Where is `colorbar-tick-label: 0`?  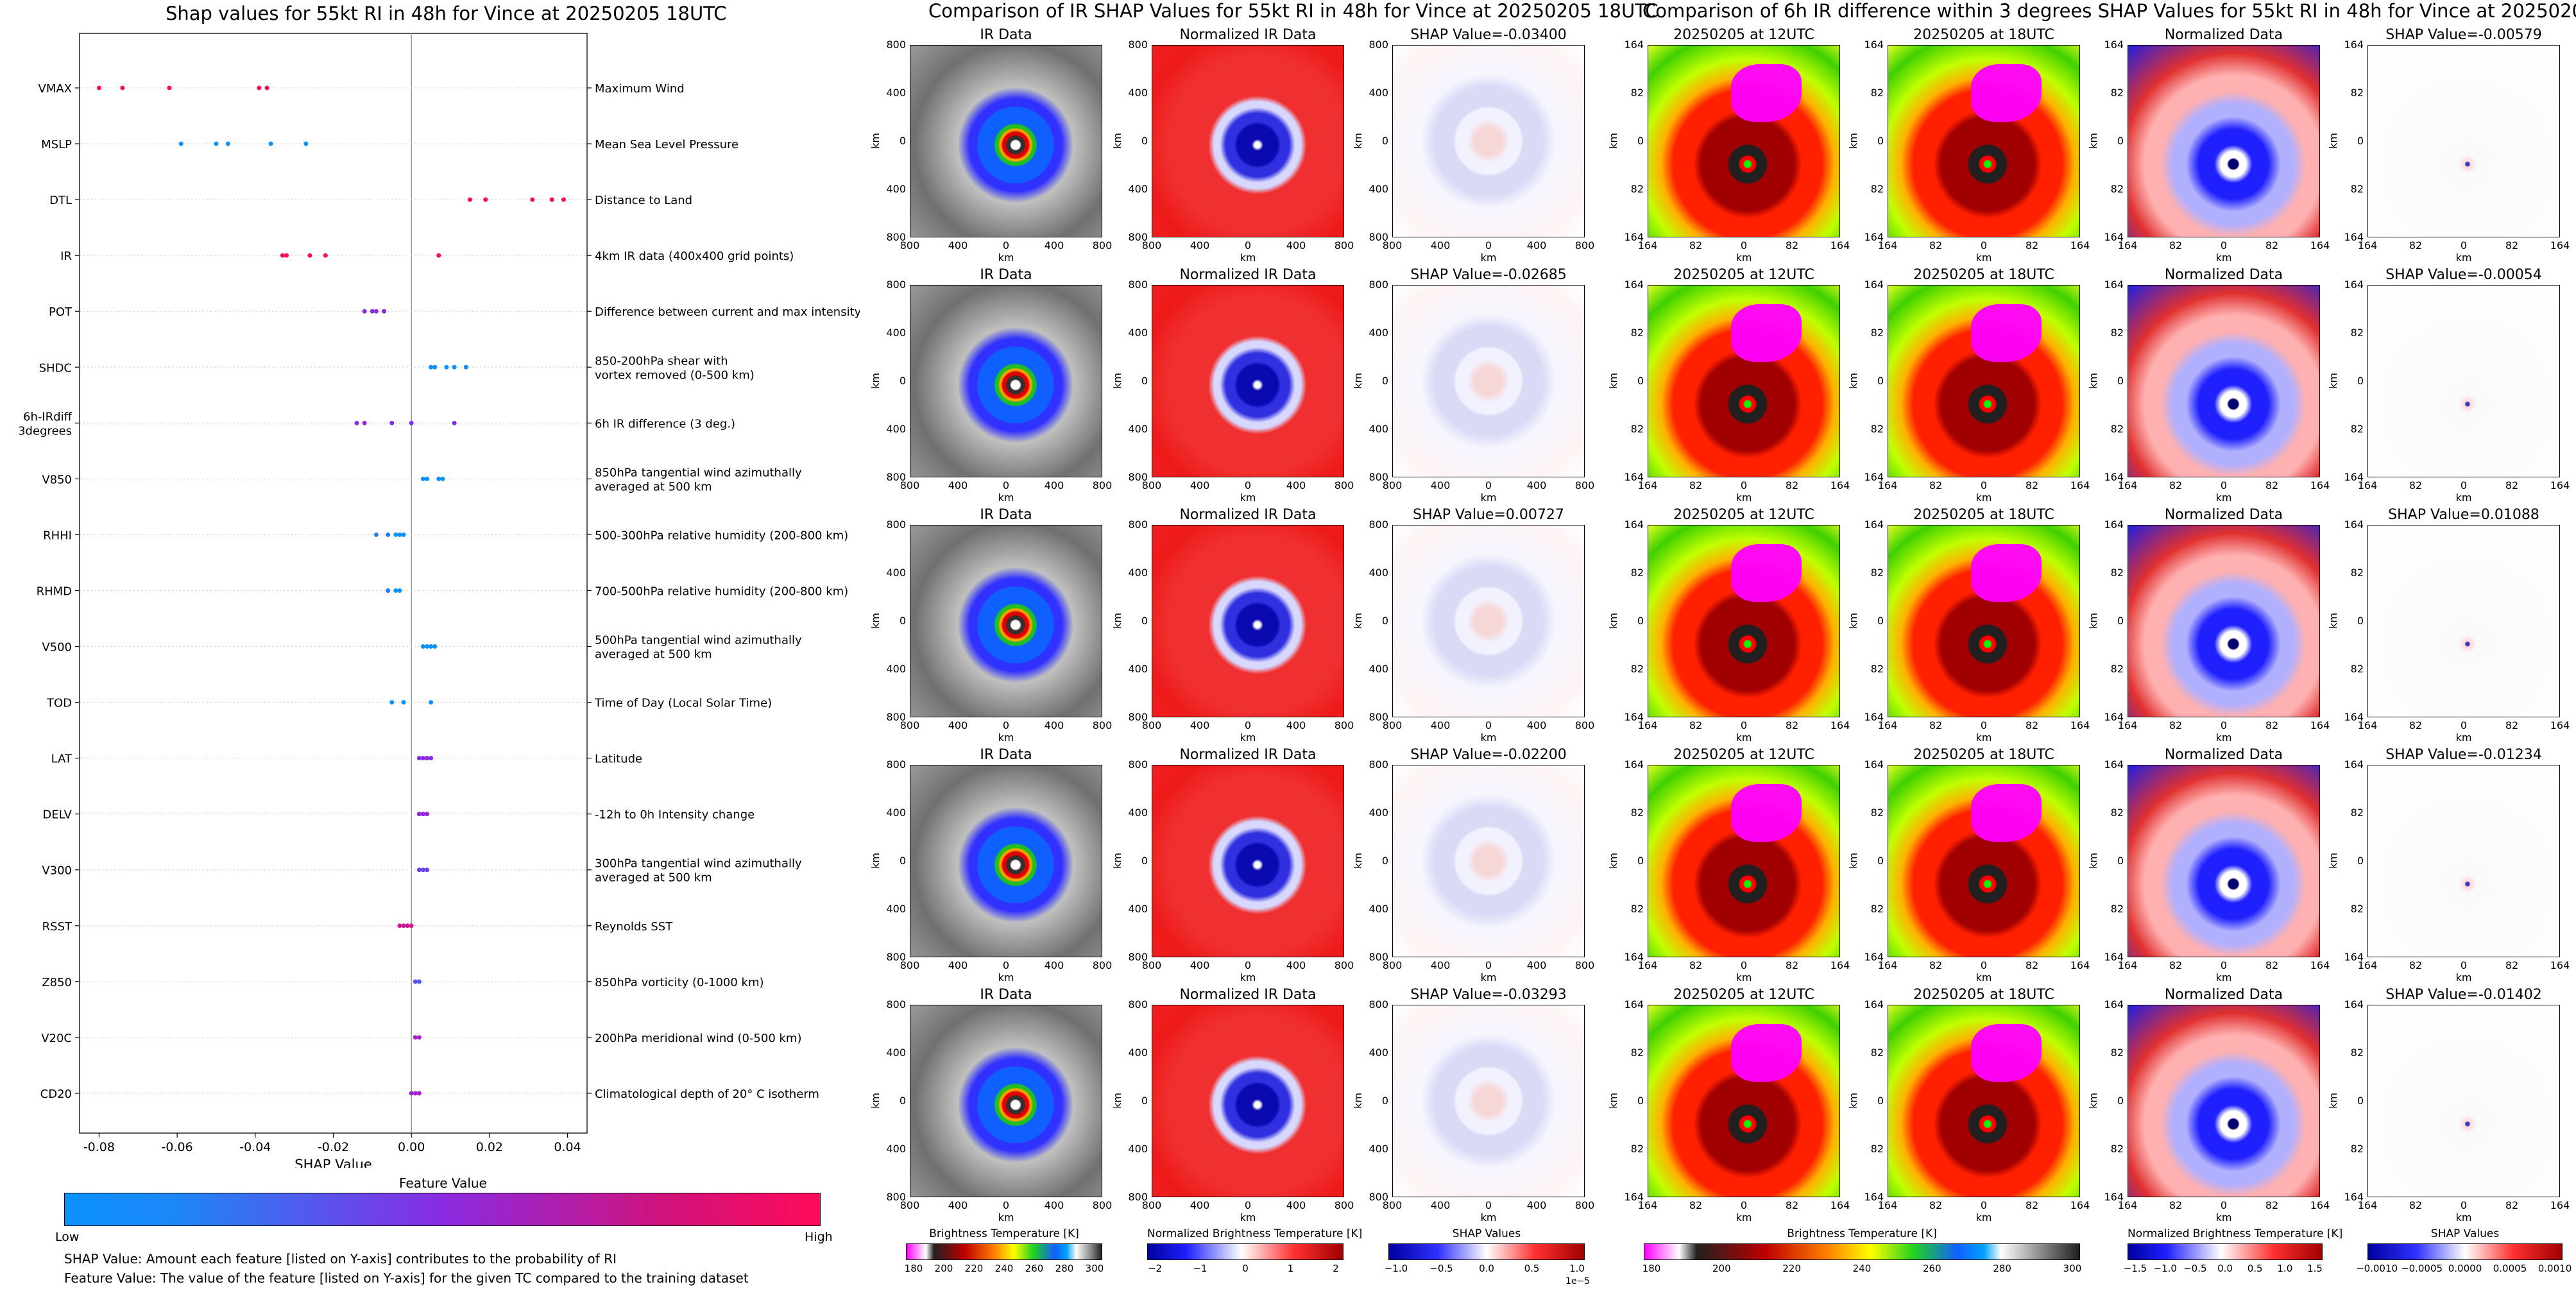 colorbar-tick-label: 0 is located at coordinates (1245, 1268).